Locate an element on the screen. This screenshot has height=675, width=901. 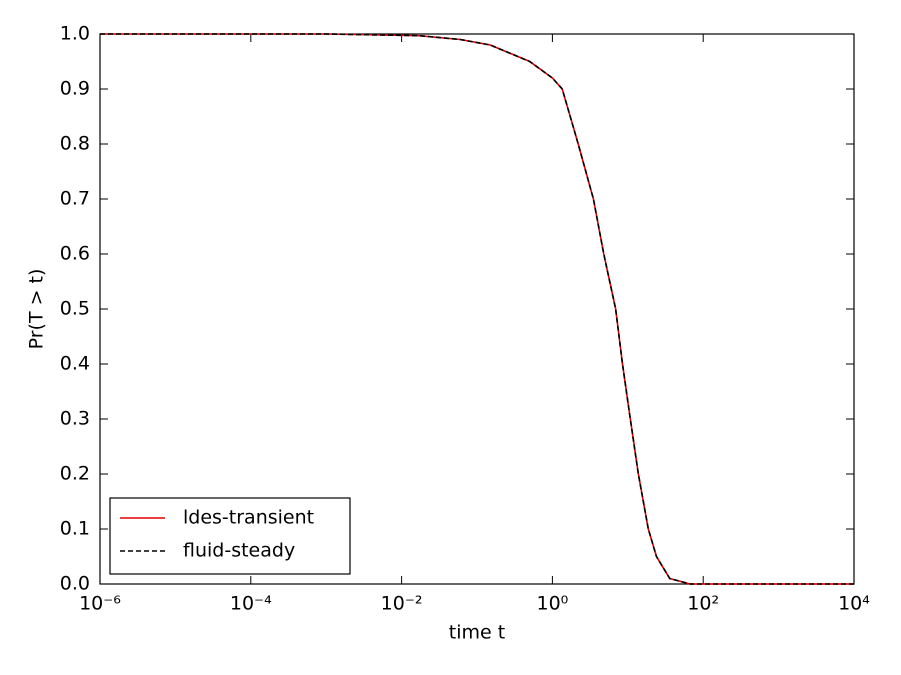
y-tick-label: 0.4 is located at coordinates (75, 364).